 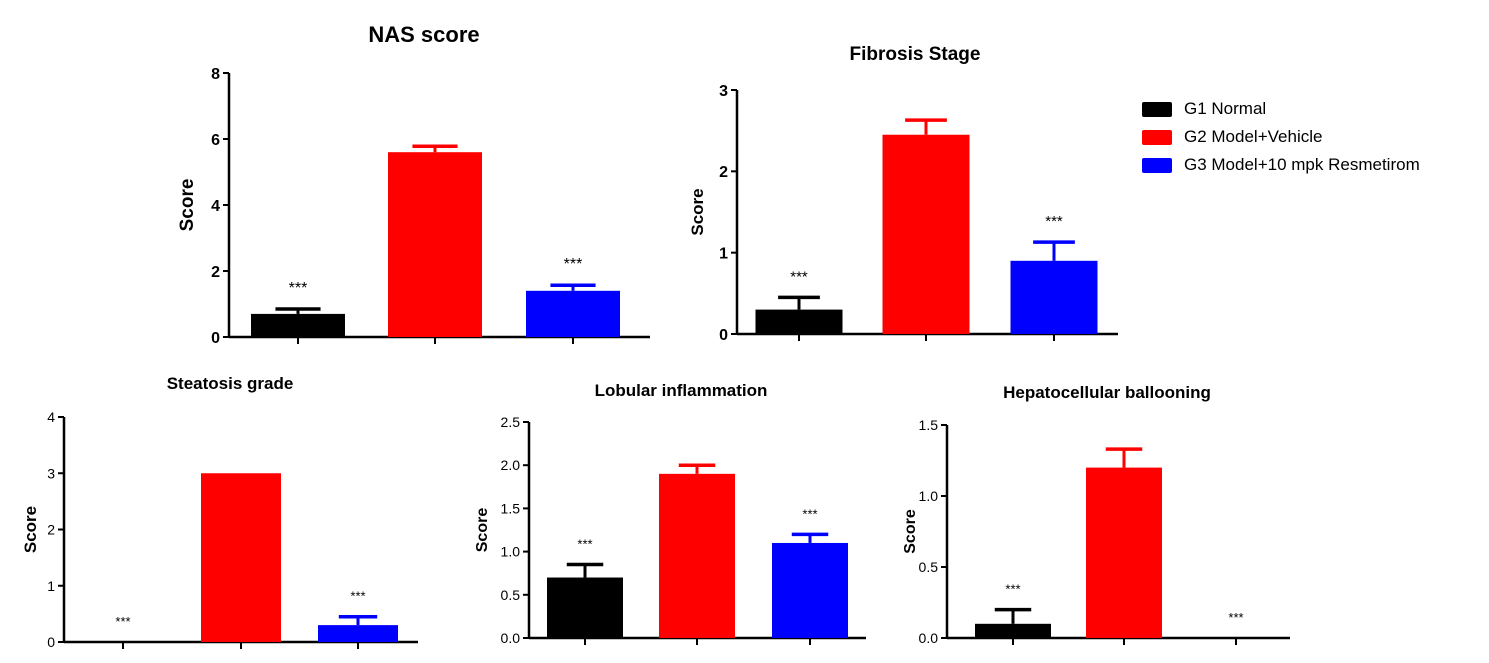 I want to click on chart-title: Fibrosis Stage, so click(x=915, y=54).